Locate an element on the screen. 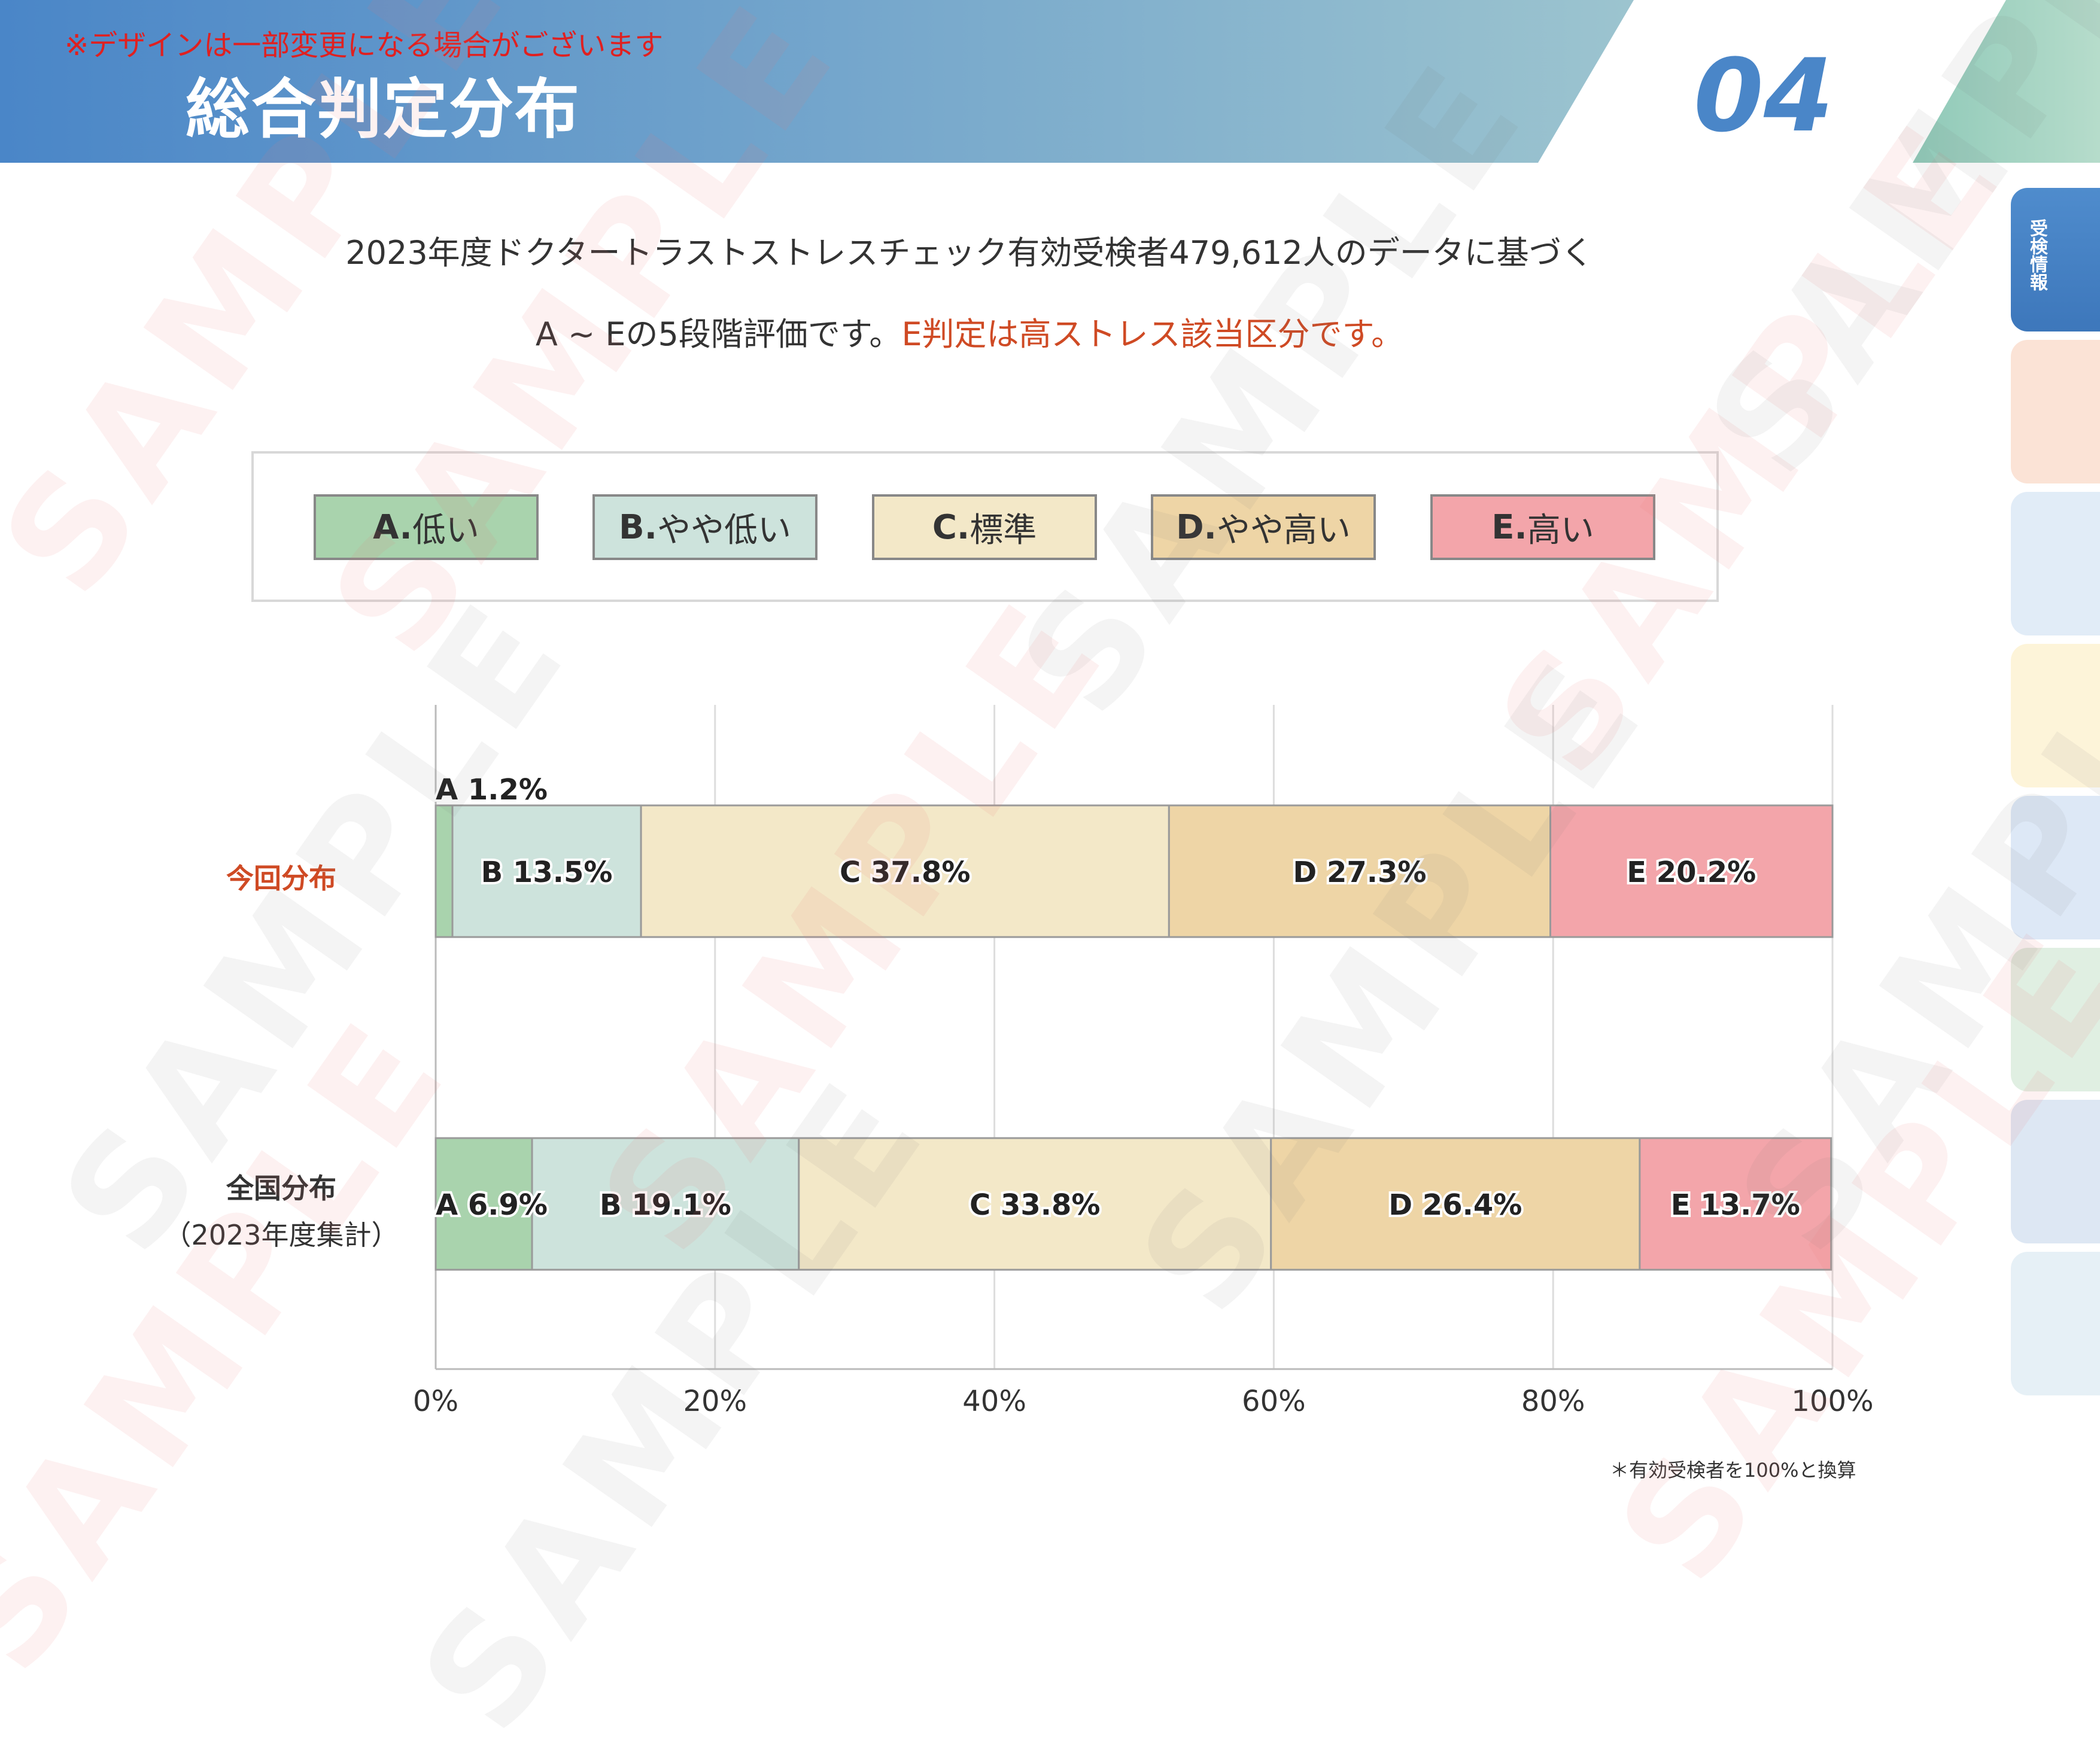 Image resolution: width=2100 pixels, height=1761 pixels. legend-item-b: B. やや低い is located at coordinates (704, 527).